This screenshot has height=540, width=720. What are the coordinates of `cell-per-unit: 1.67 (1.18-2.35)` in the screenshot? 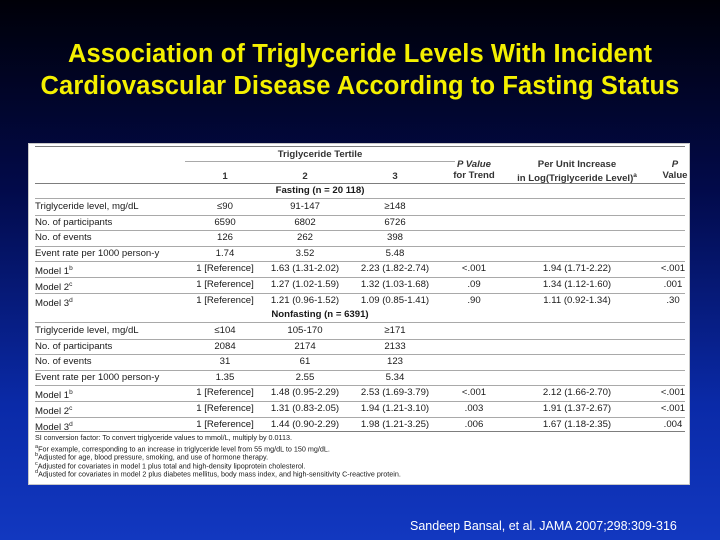 It's located at (577, 424).